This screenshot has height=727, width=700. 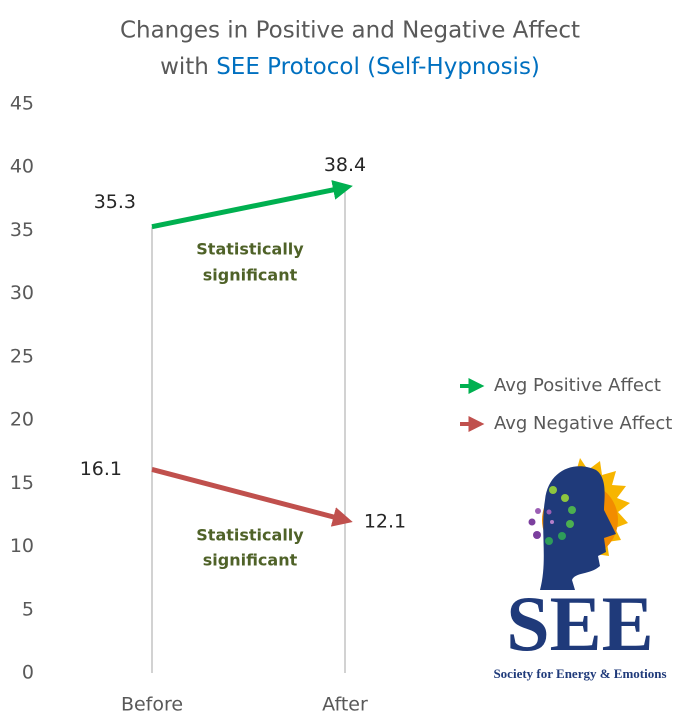 I want to click on logo-name: SEE, so click(x=579, y=623).